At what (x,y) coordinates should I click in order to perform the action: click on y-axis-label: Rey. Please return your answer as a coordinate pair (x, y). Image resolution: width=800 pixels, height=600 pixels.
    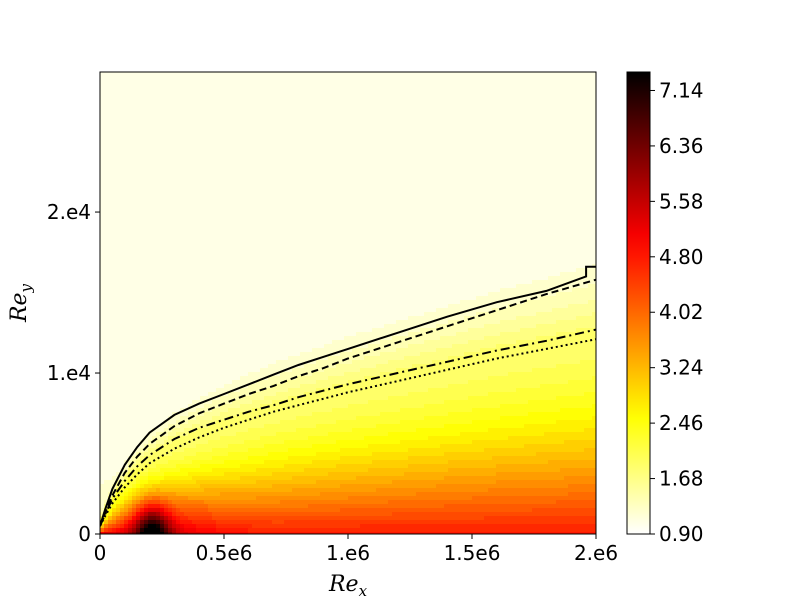
    Looking at the image, I should click on (21, 303).